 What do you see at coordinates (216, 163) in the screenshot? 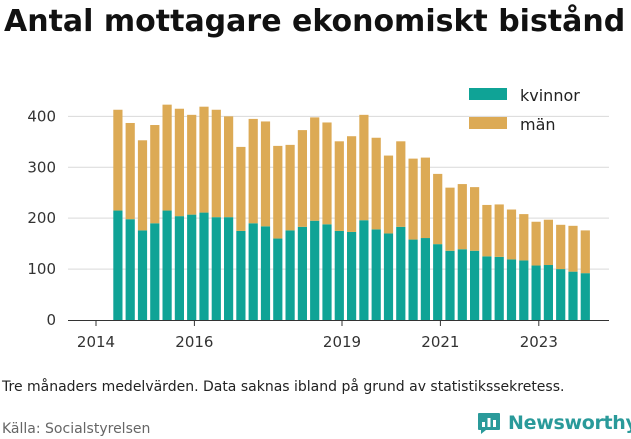
I see `bar-män-8` at bounding box center [216, 163].